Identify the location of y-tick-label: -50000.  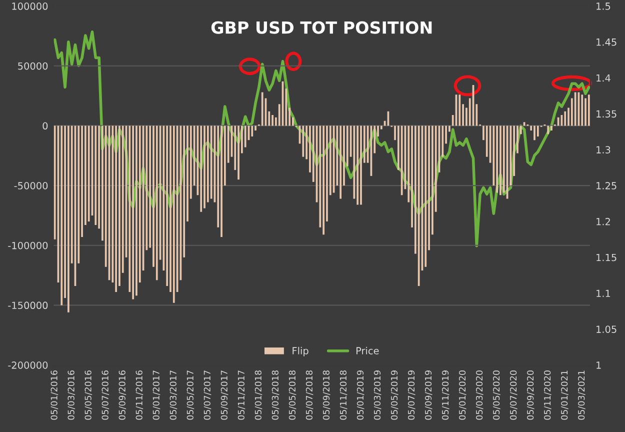
(31, 186).